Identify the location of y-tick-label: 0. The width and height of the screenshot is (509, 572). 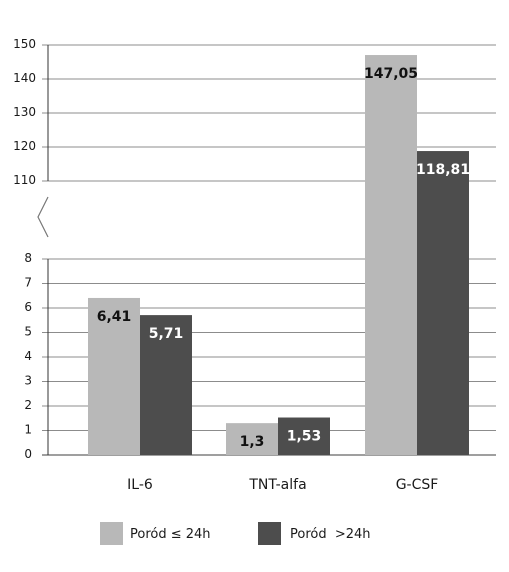
(28, 454).